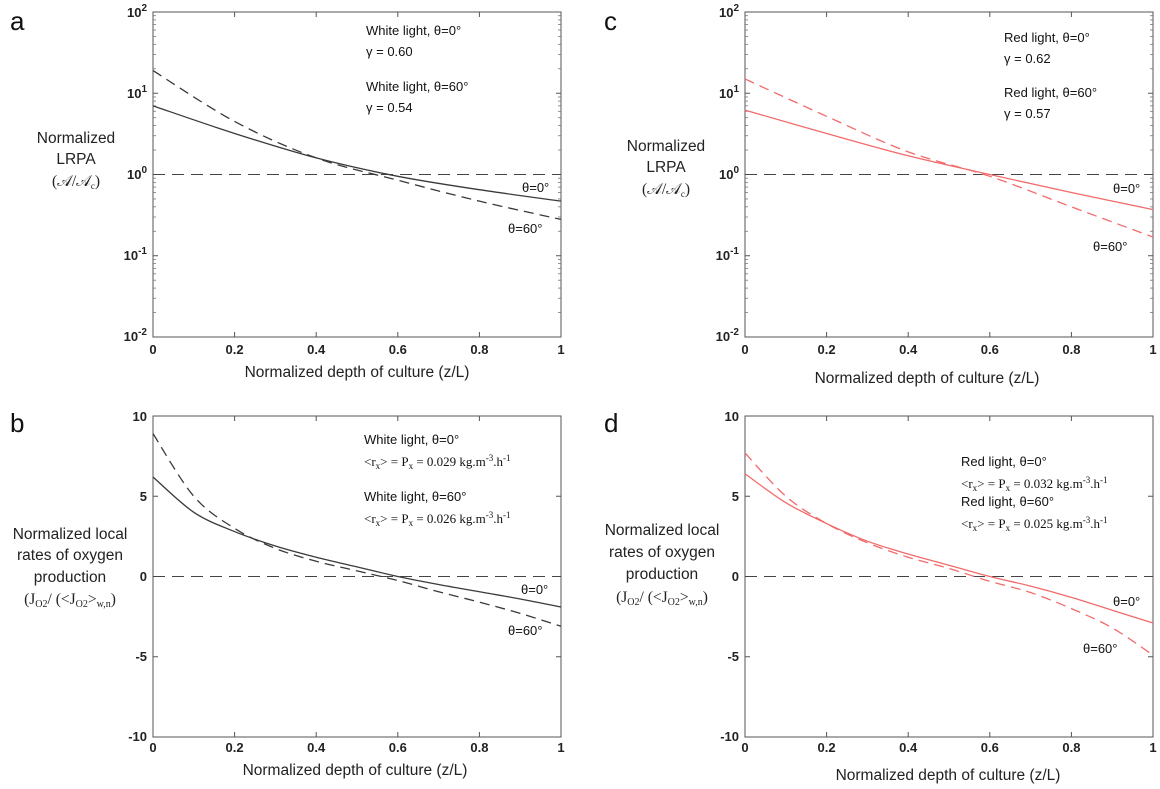  What do you see at coordinates (611, 423) in the screenshot?
I see `panel-letter-d: d` at bounding box center [611, 423].